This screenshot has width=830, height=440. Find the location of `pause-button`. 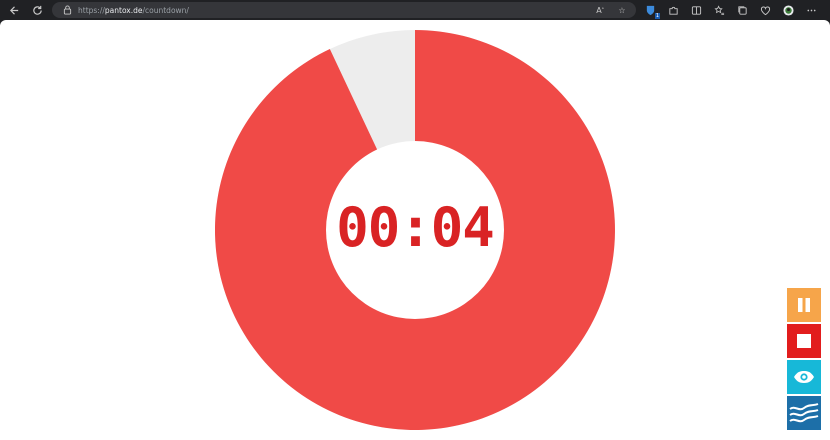

pause-button is located at coordinates (804, 305).